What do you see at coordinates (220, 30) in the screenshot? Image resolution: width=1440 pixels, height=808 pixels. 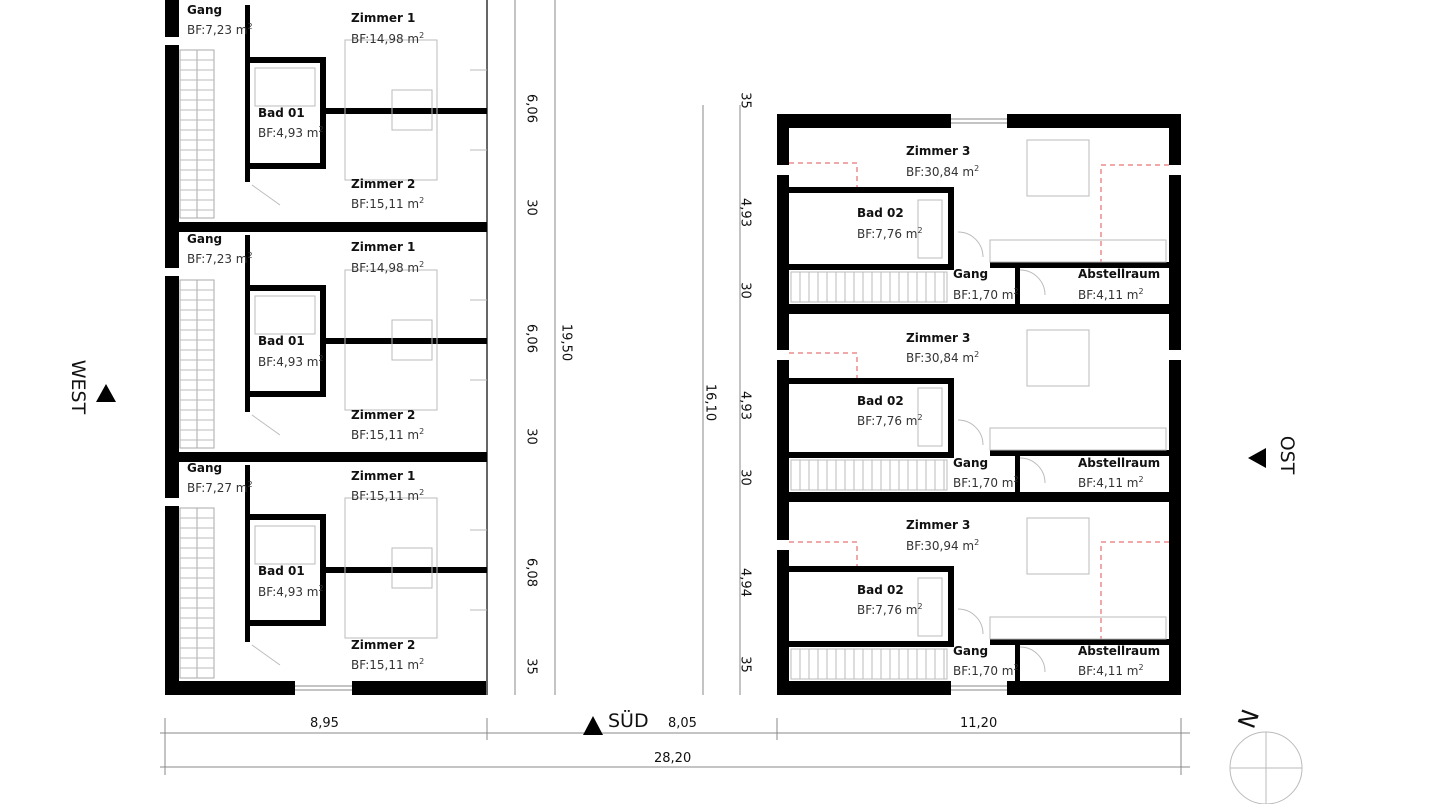 I see `west-u1-gang-area: BF:7,23 m2` at bounding box center [220, 30].